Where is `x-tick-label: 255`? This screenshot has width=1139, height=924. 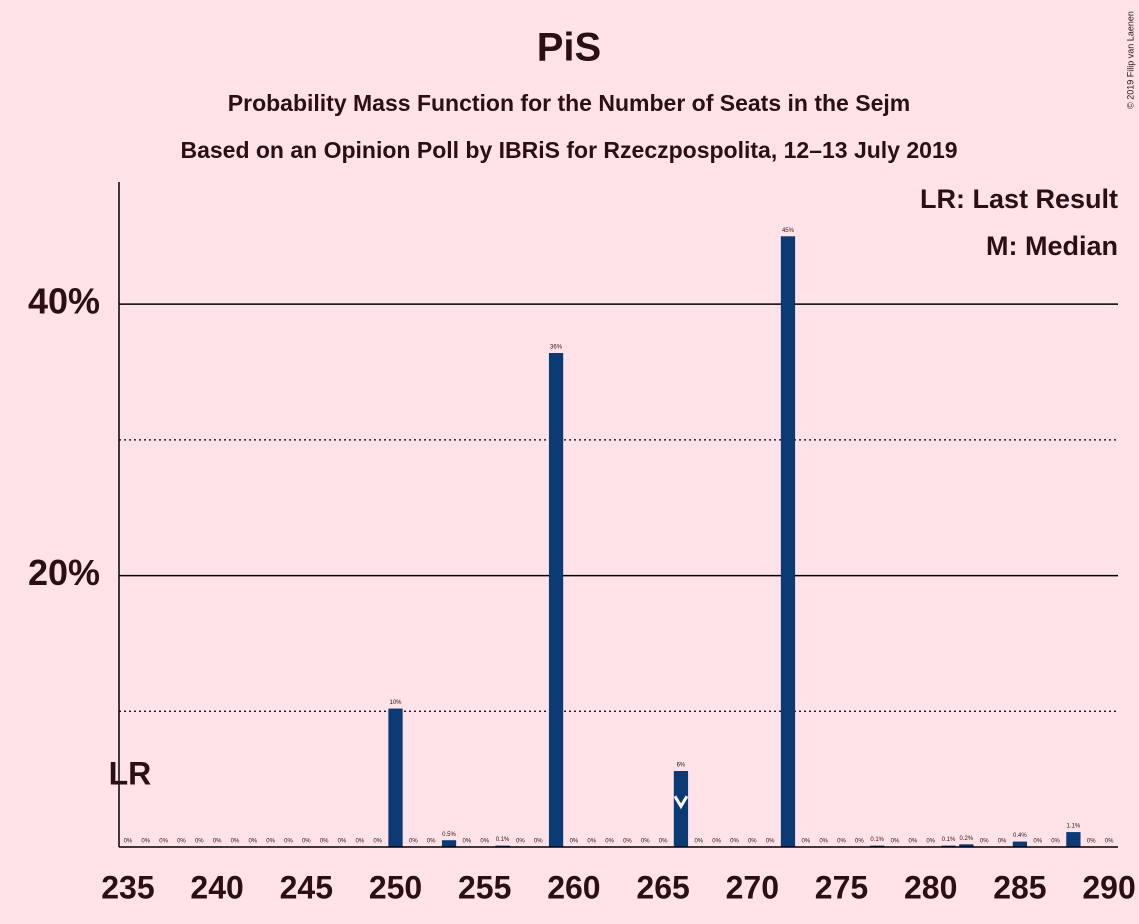
x-tick-label: 255 is located at coordinates (484, 887).